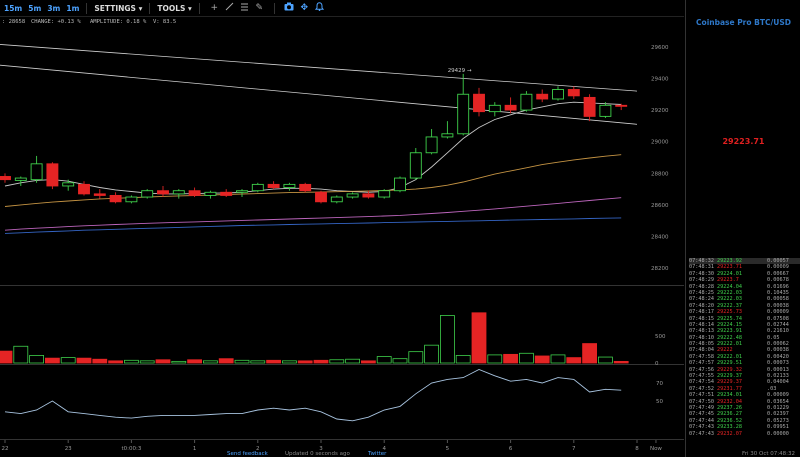 Image resolution: width=800 pixels, height=457 pixels. I want to click on trade-time: 07:48:20, so click(701, 305).